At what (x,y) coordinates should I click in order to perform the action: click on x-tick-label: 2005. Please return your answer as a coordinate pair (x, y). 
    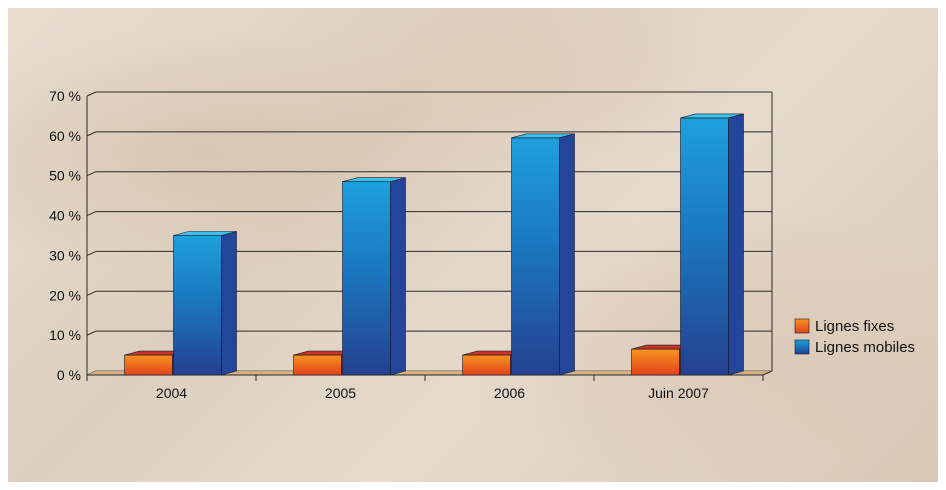
    Looking at the image, I should click on (340, 393).